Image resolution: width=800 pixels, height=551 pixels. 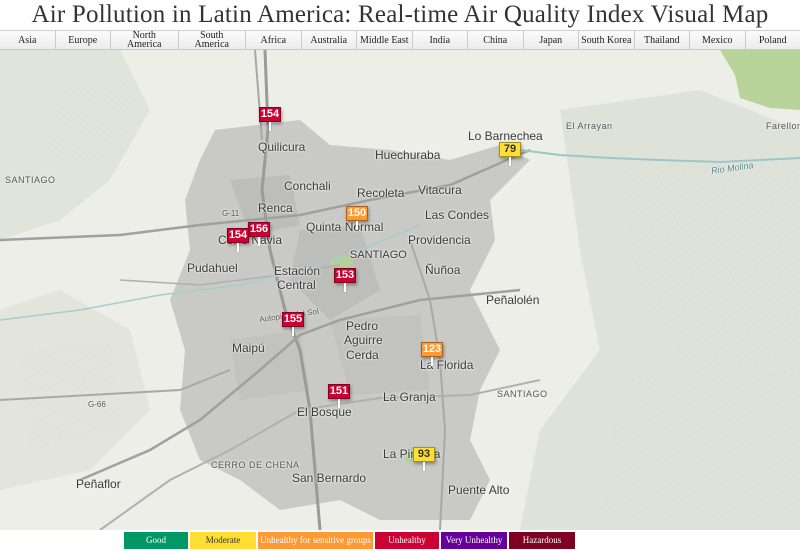 What do you see at coordinates (385, 40) in the screenshot?
I see `tab-middle-east: Middle East` at bounding box center [385, 40].